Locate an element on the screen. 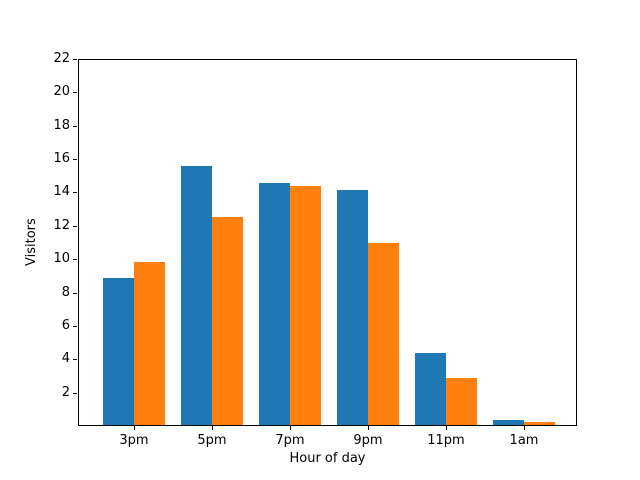 Image resolution: width=640 pixels, height=480 pixels. y-tick-label-12: 12 is located at coordinates (61, 225).